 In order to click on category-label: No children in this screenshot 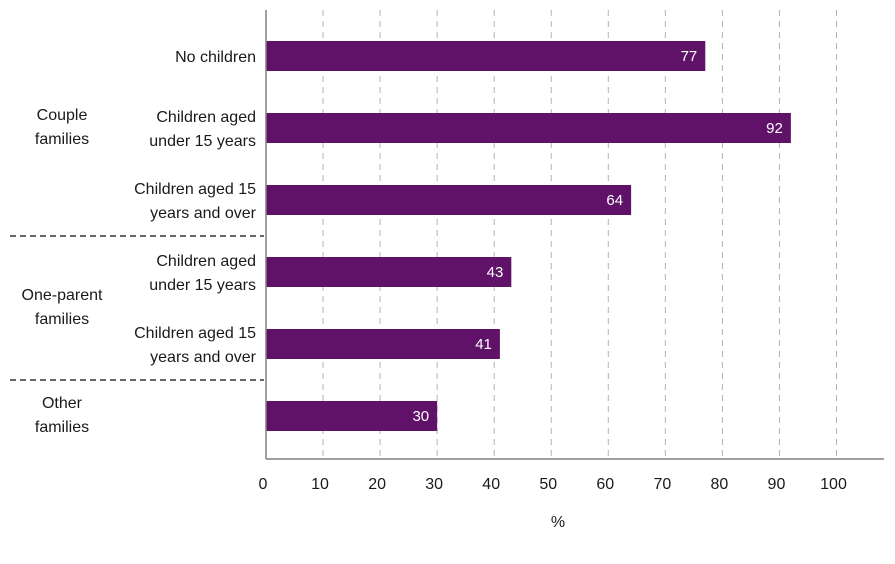, I will do `click(215, 57)`.